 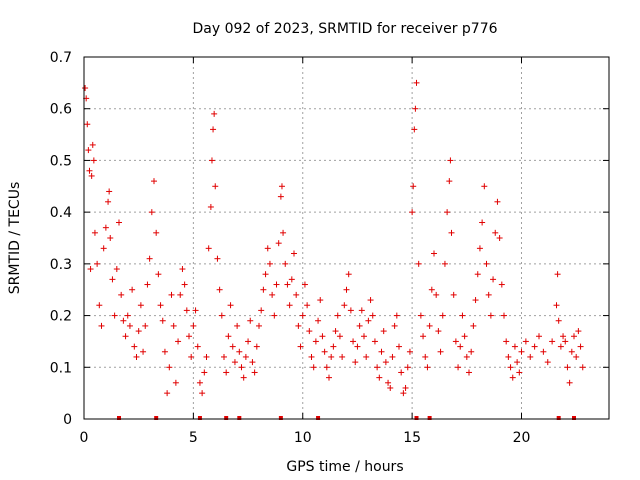 I want to click on y-tick-label: 0.1, so click(x=61, y=368).